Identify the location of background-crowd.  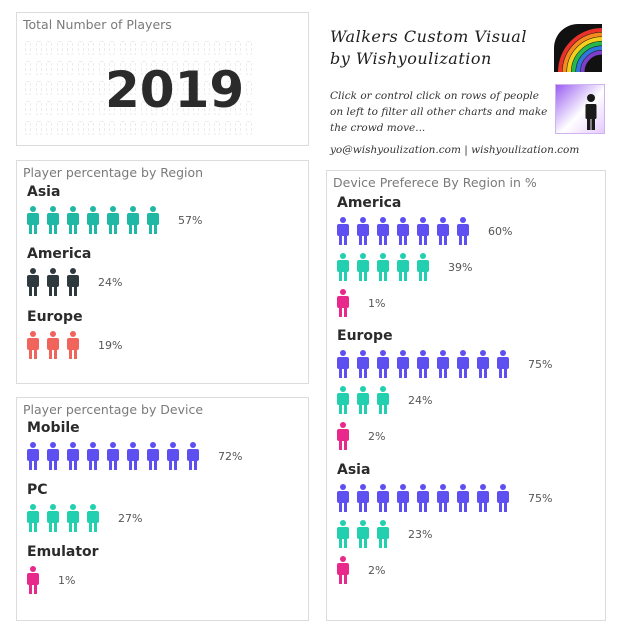
(143, 91).